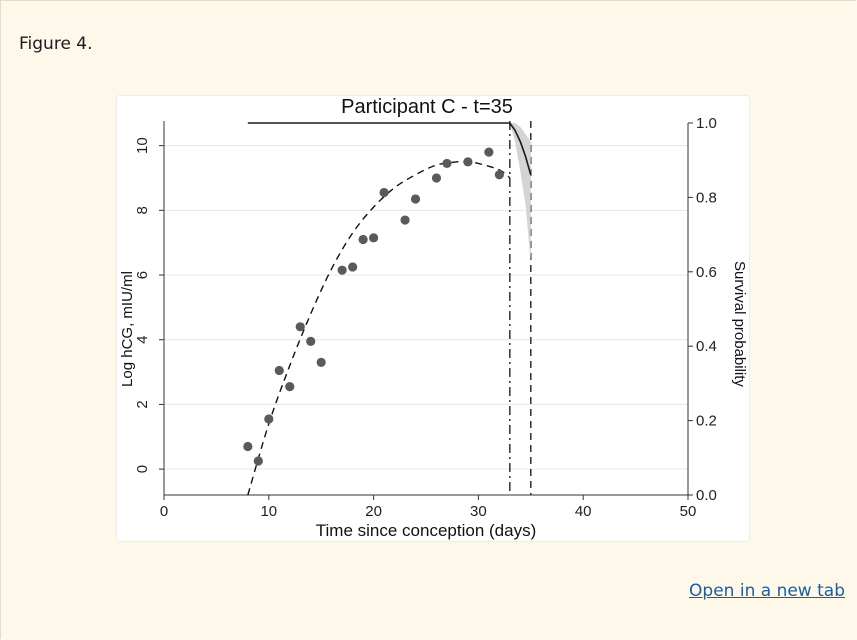  Describe the element at coordinates (127, 329) in the screenshot. I see `y-axis-label: Log hCG, mIU/ml` at that location.